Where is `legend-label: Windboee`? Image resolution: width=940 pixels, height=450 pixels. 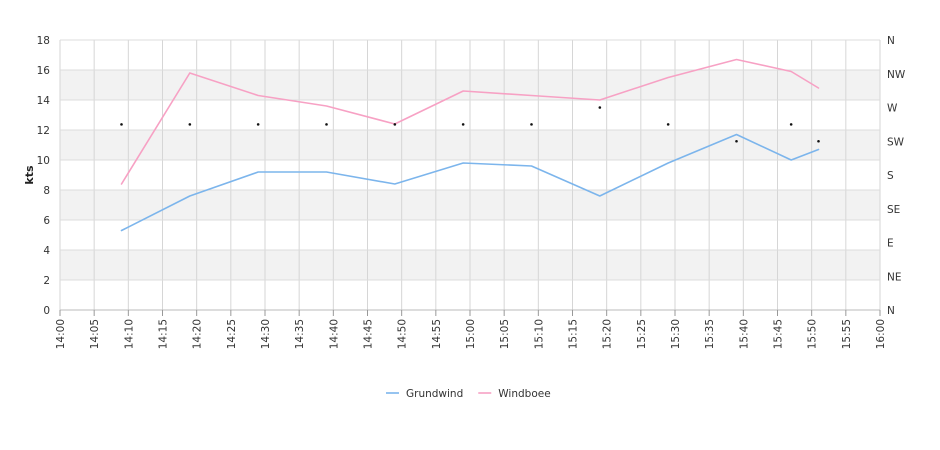 legend-label: Windboee is located at coordinates (524, 394).